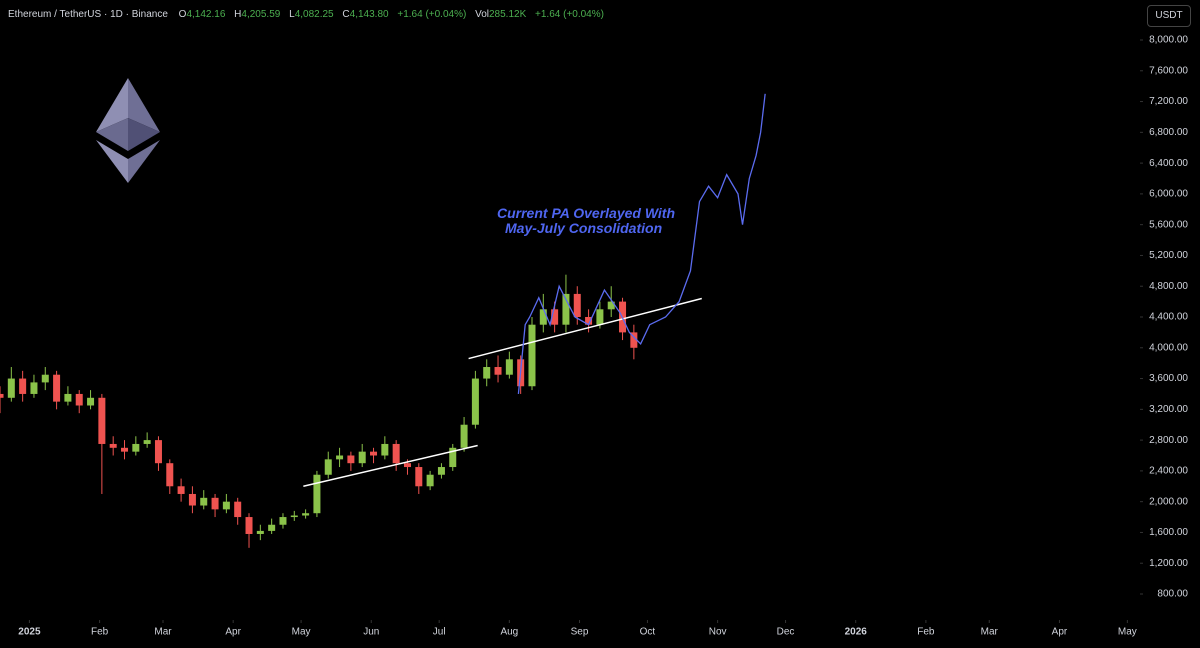  Describe the element at coordinates (1168, 40) in the screenshot. I see `y-tick-label: 8,000.00` at that location.